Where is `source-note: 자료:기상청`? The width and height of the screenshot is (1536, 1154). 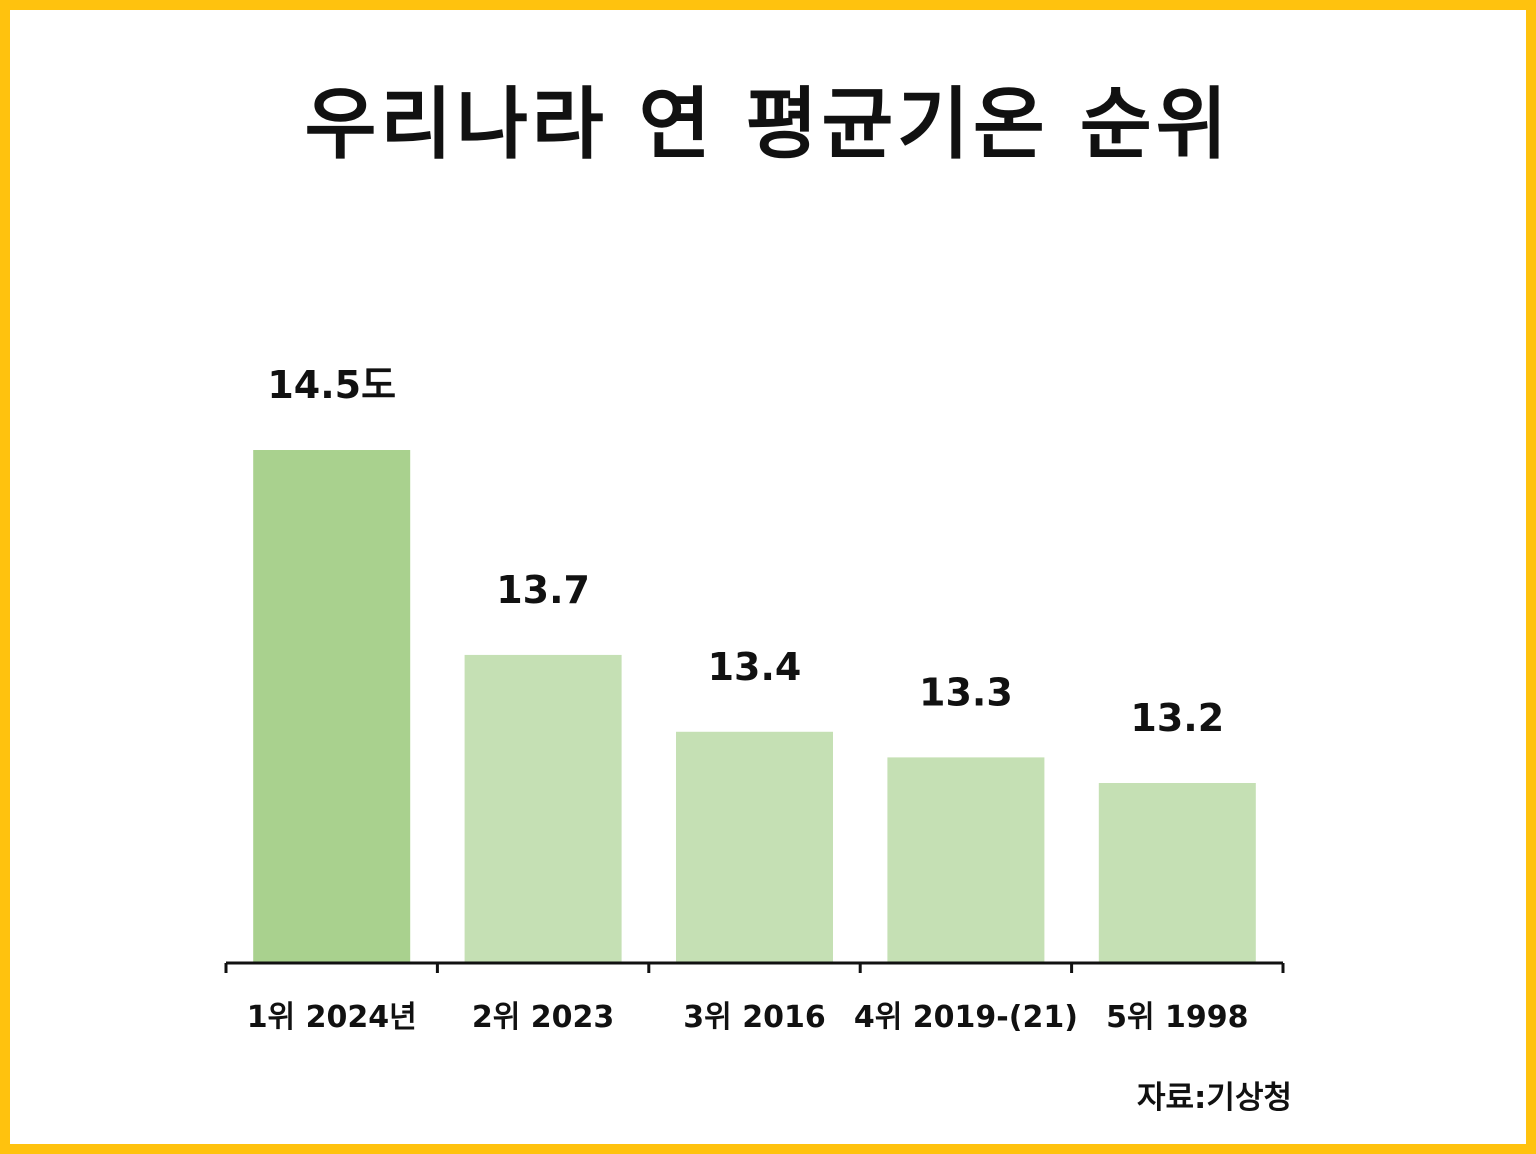 source-note: 자료:기상청 is located at coordinates (1214, 1098).